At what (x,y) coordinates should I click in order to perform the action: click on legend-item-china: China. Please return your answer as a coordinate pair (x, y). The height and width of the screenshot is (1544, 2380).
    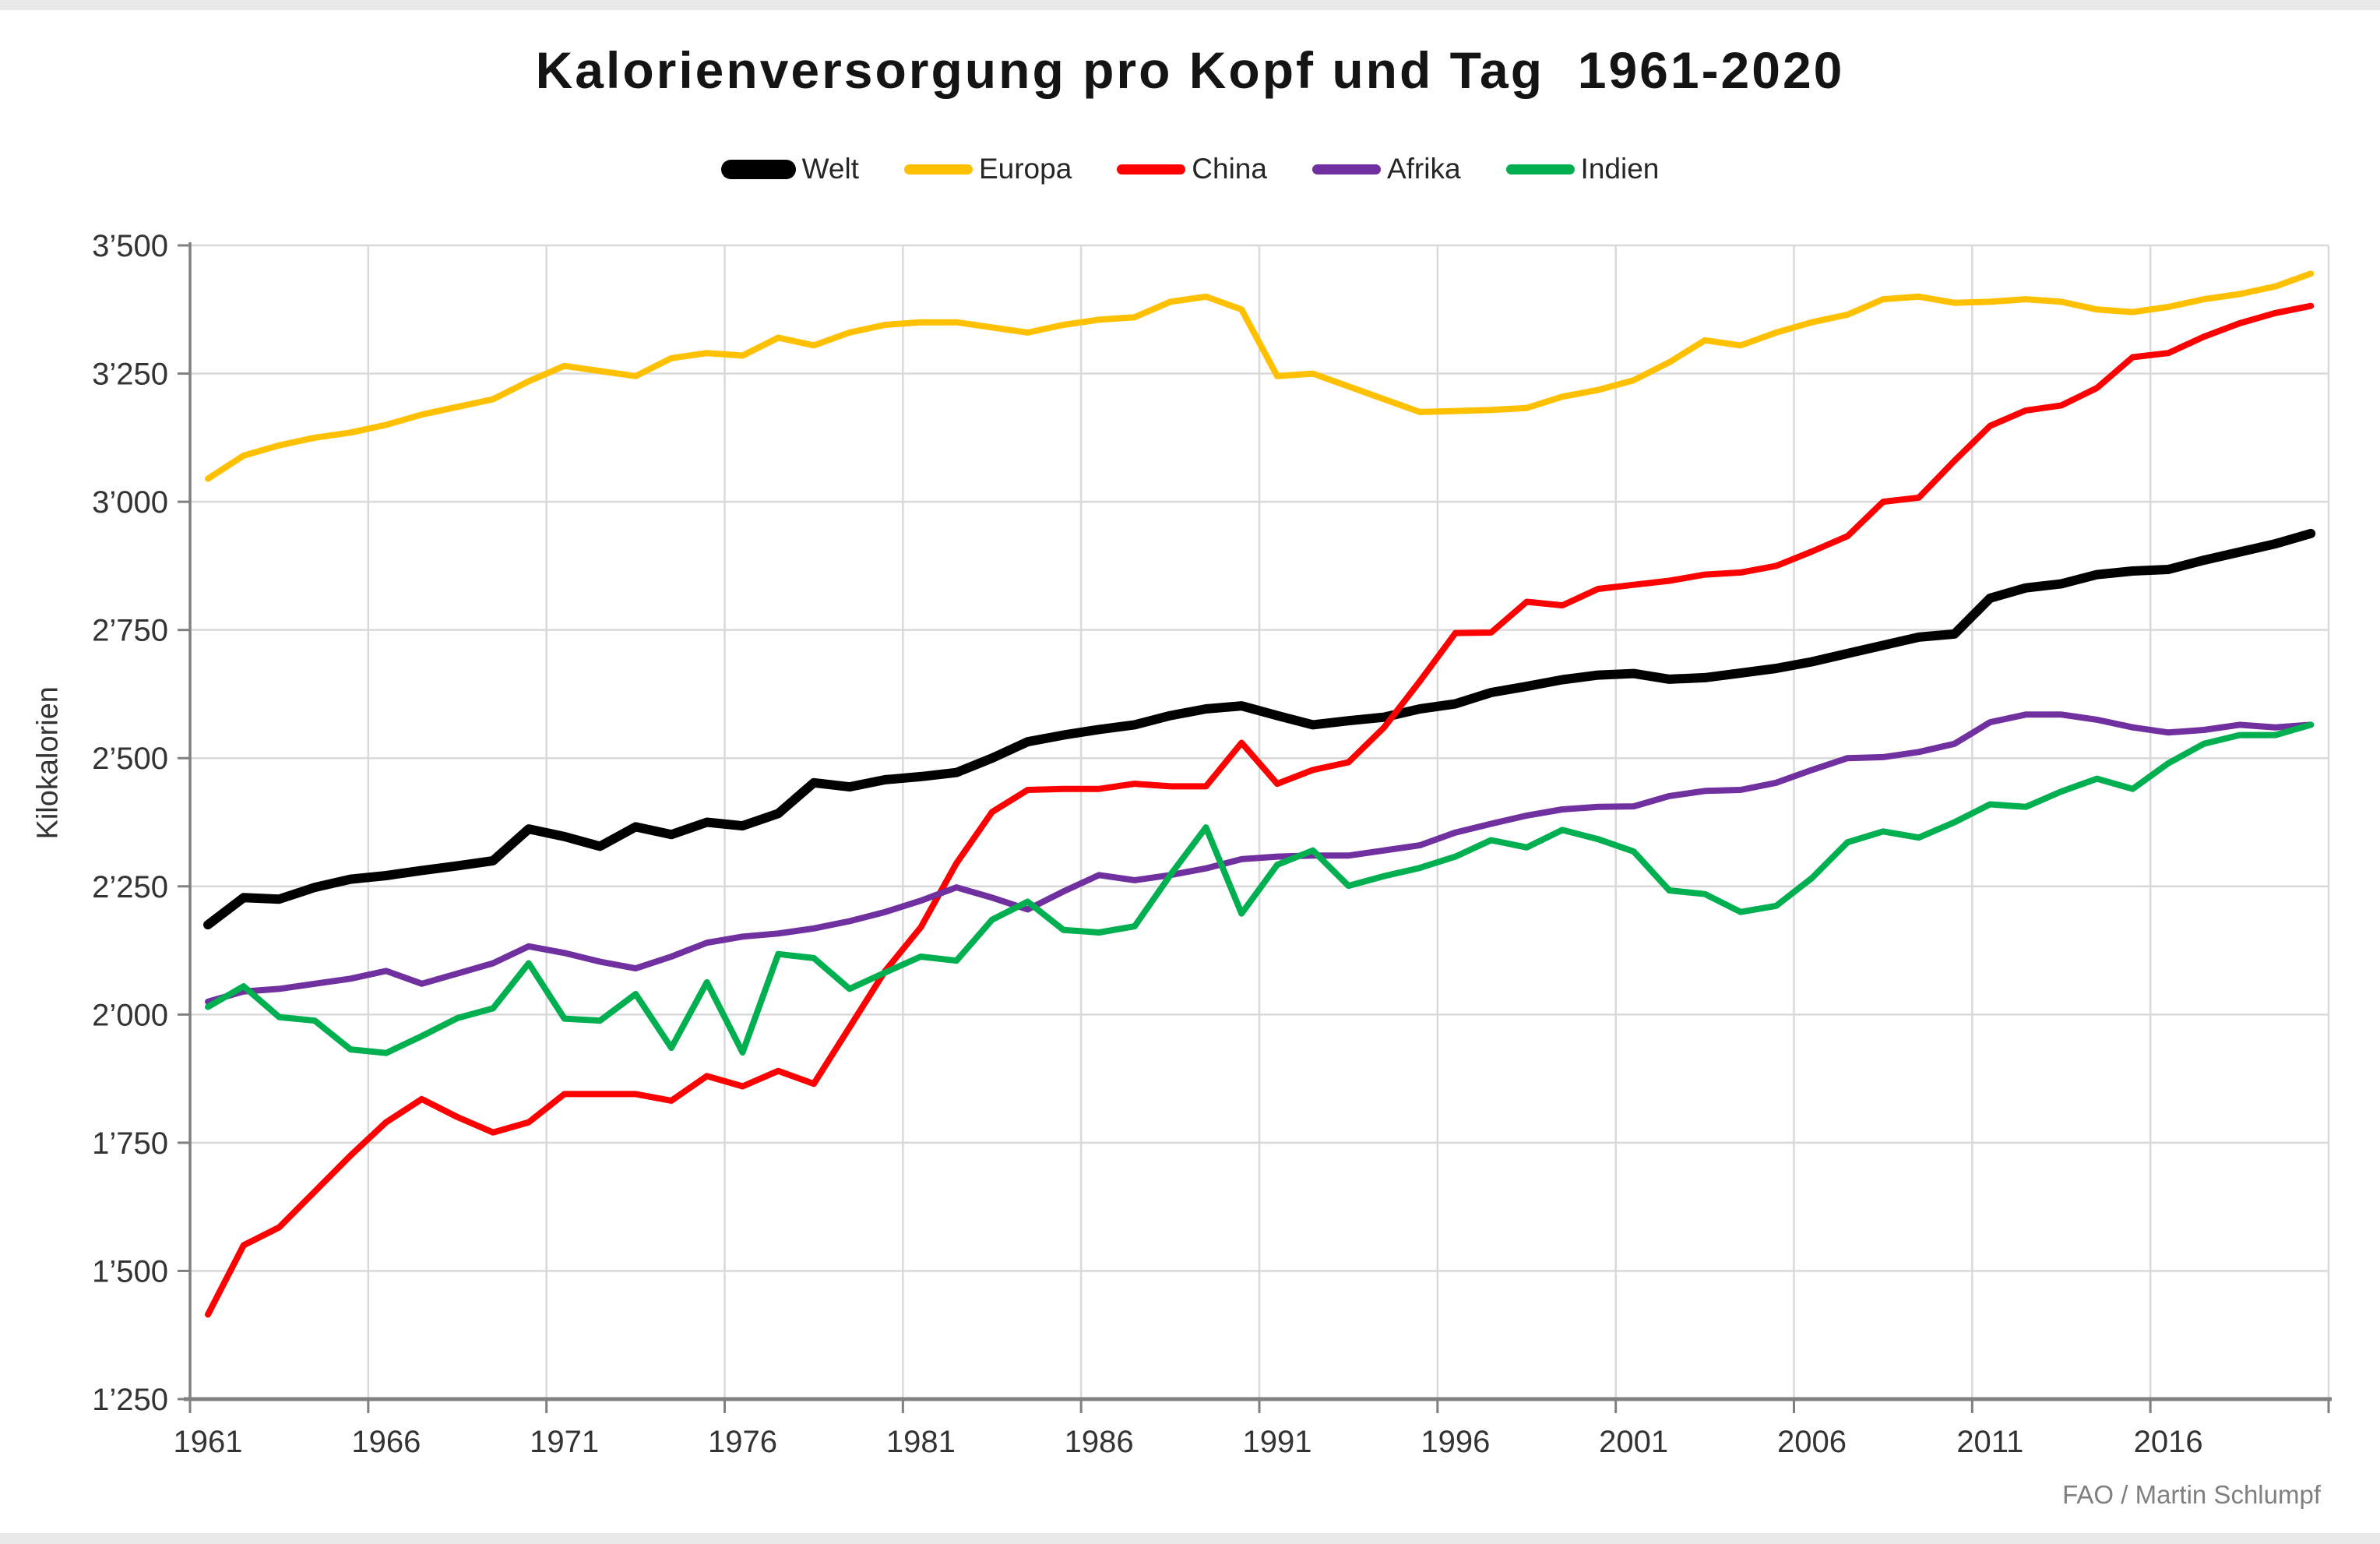
    Looking at the image, I should click on (1192, 169).